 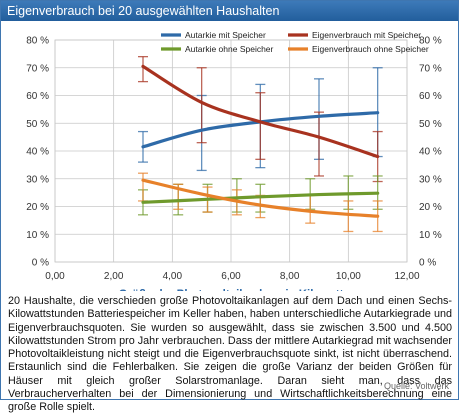 I want to click on x-tick-label: 12,00, so click(x=406, y=276).